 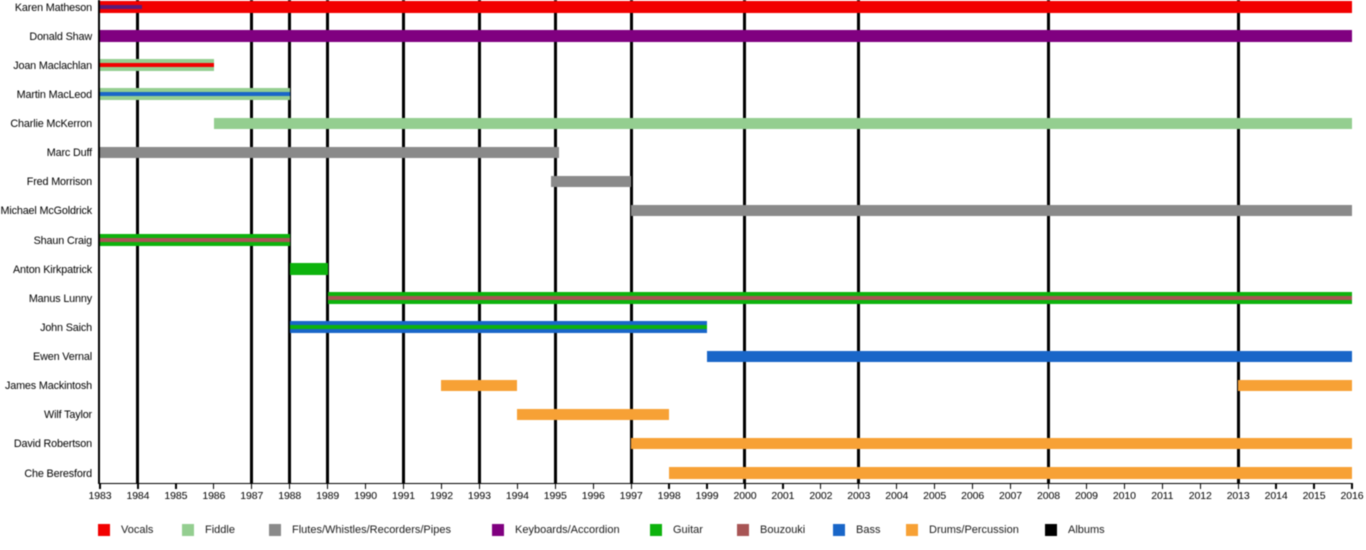 What do you see at coordinates (1086, 496) in the screenshot?
I see `x-axis-year-label: 2009` at bounding box center [1086, 496].